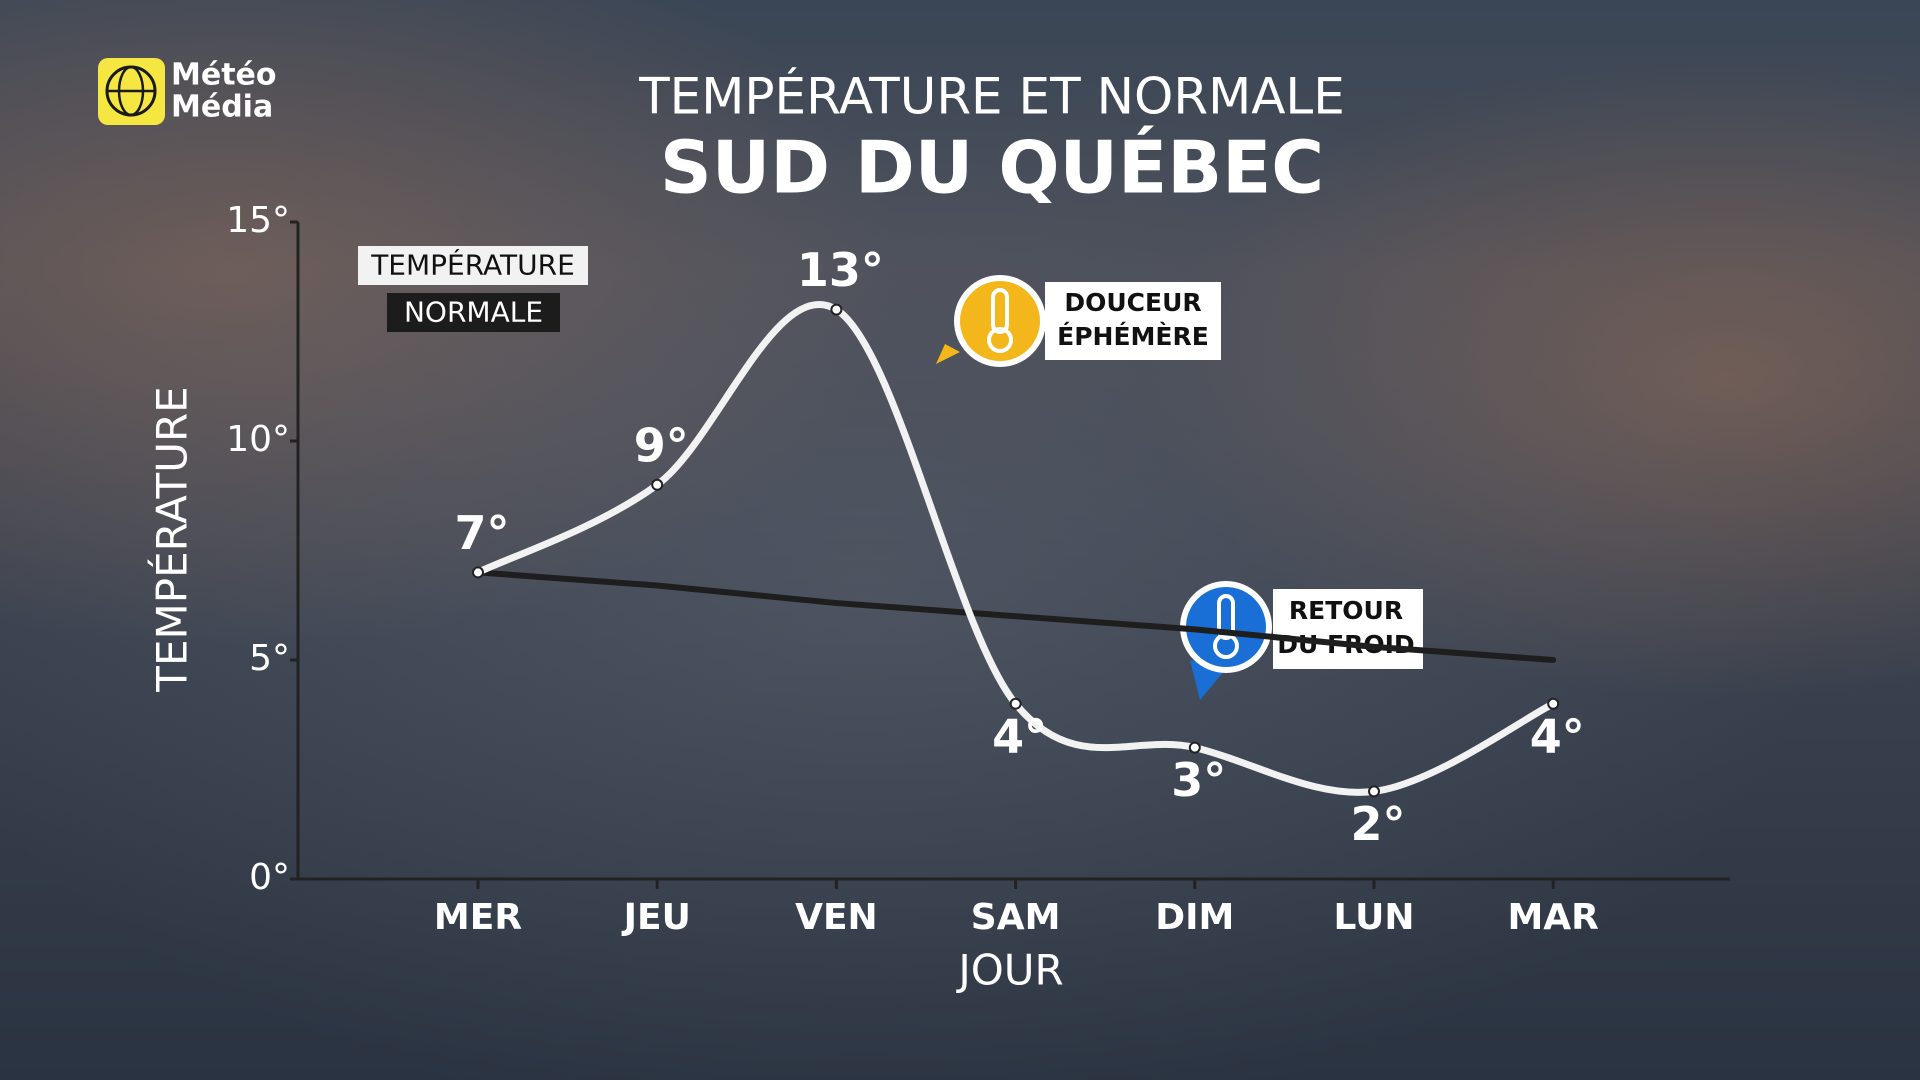  Describe the element at coordinates (1377, 824) in the screenshot. I see `value-label: 2°` at that location.